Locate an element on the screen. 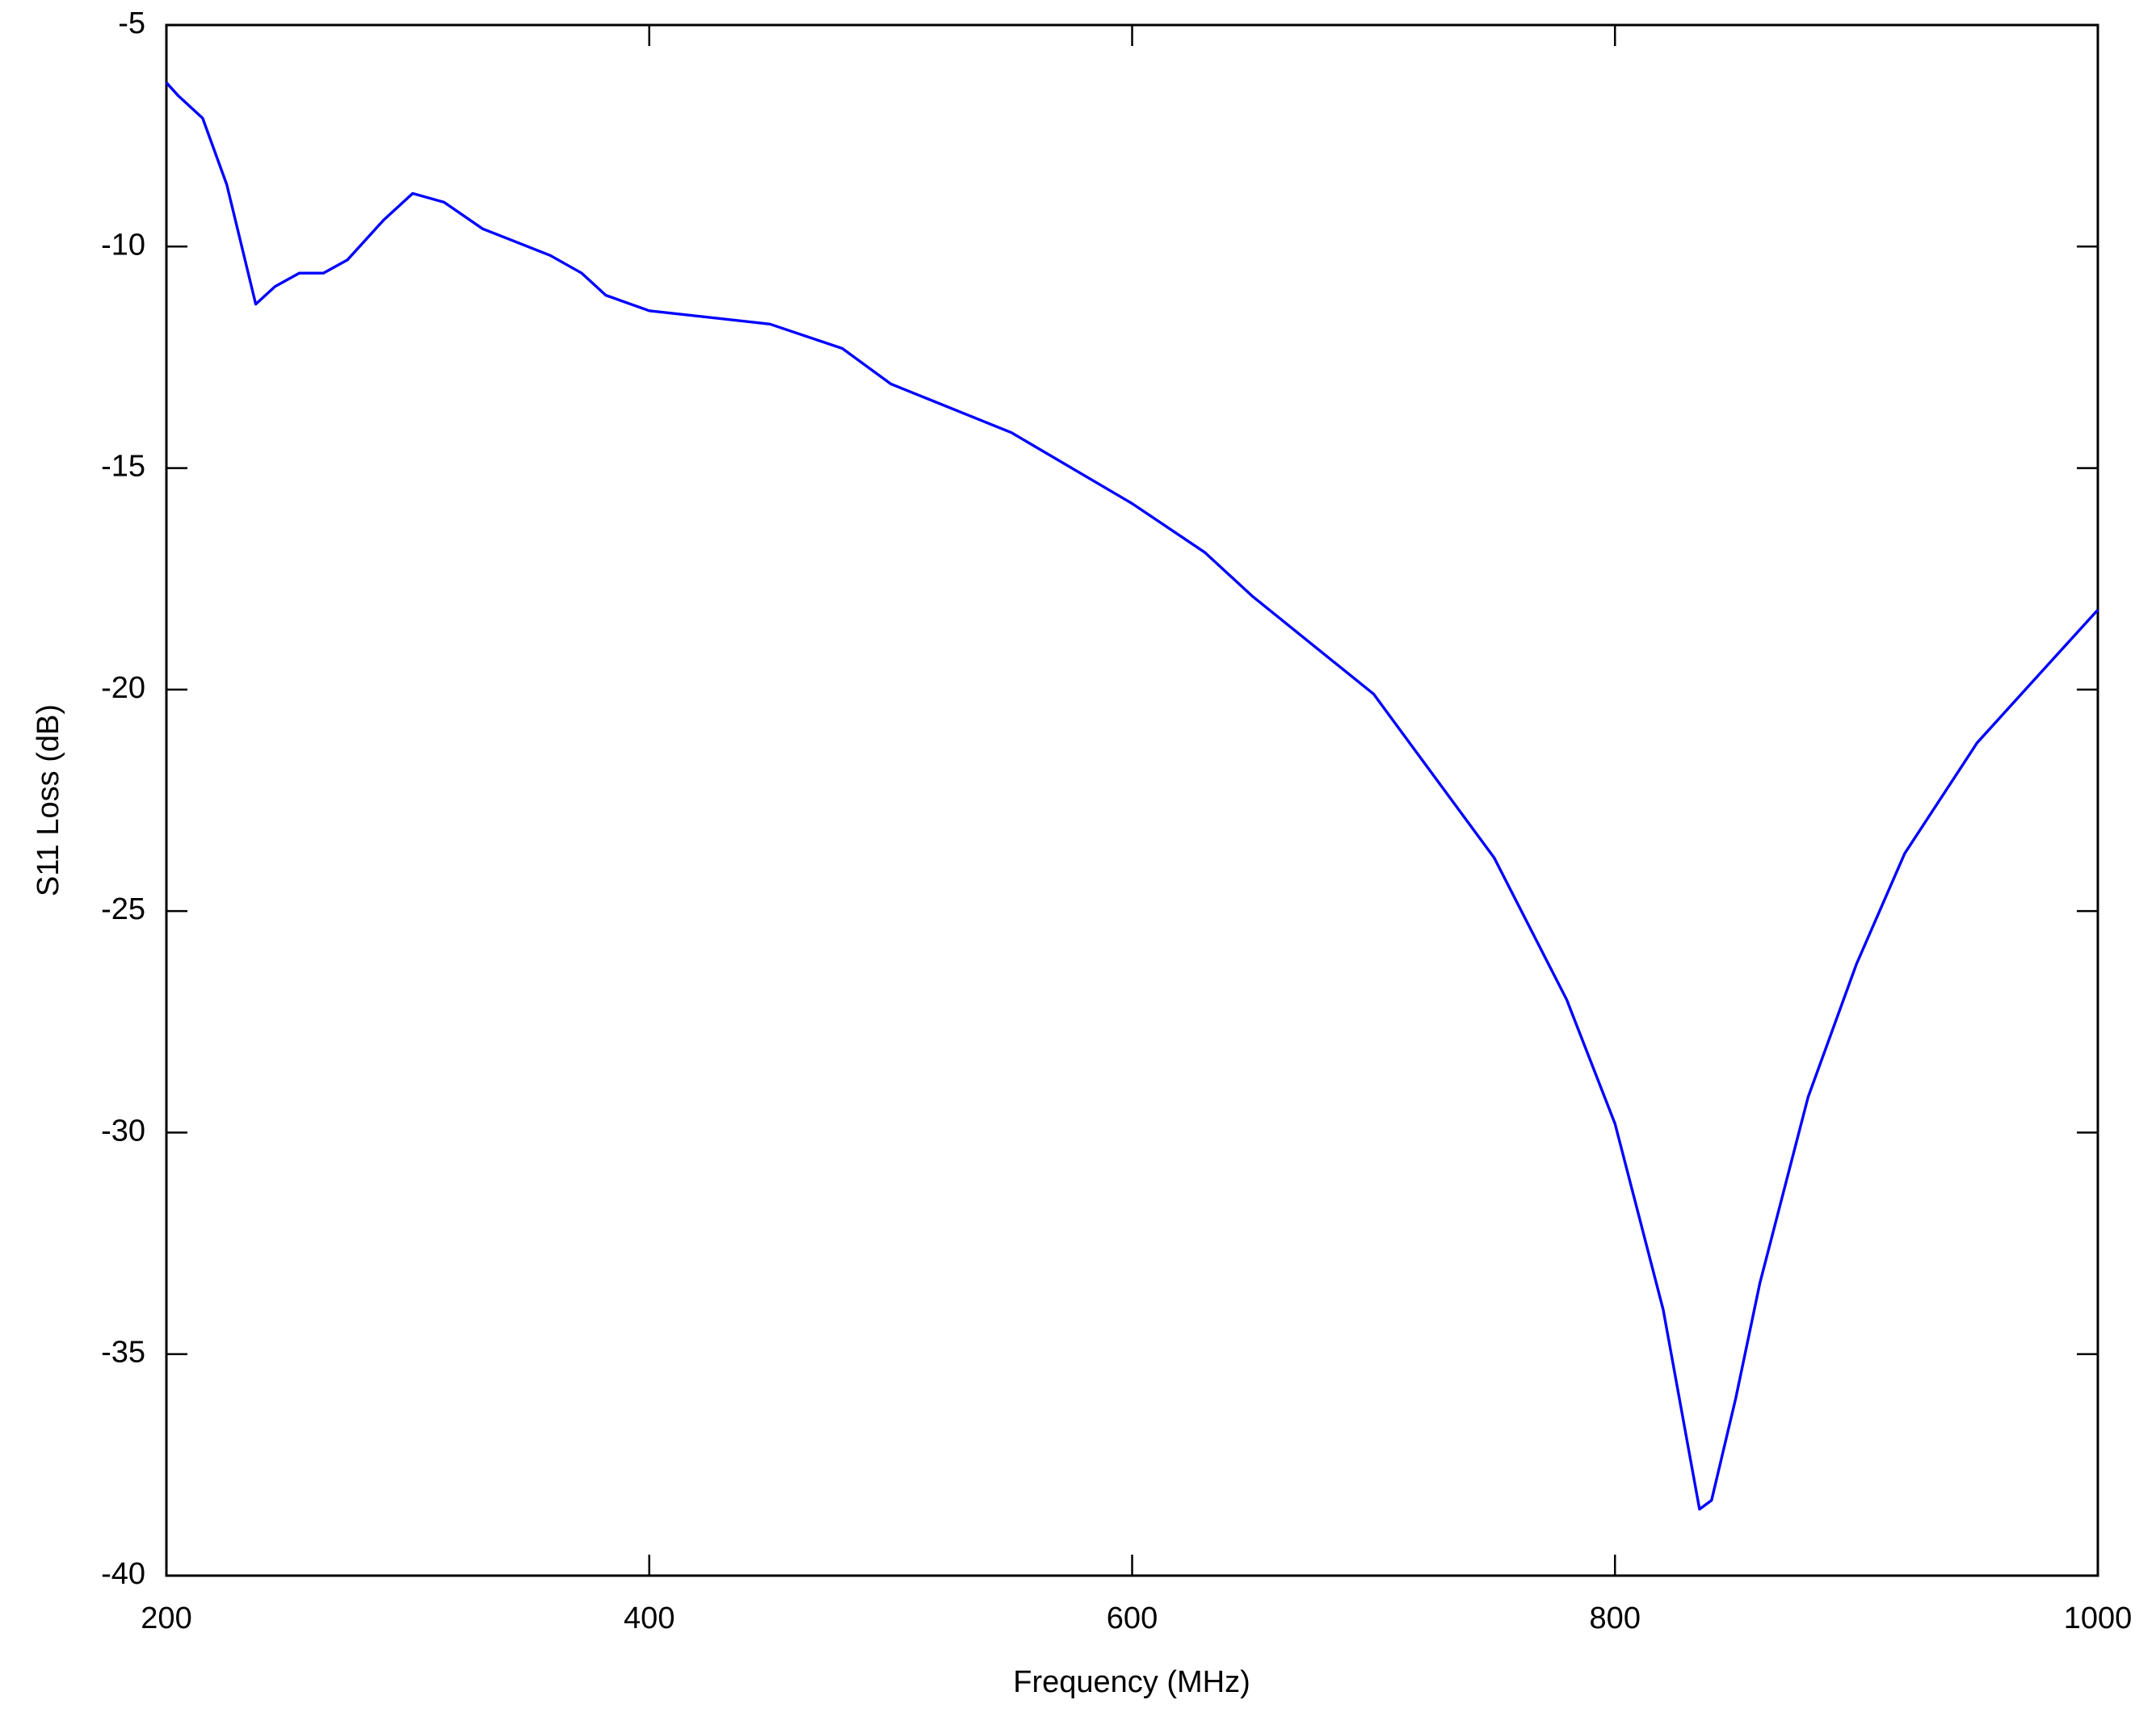 Image resolution: width=2156 pixels, height=1721 pixels. x-axis-title: Frequency (MHz) is located at coordinates (1131, 1682).